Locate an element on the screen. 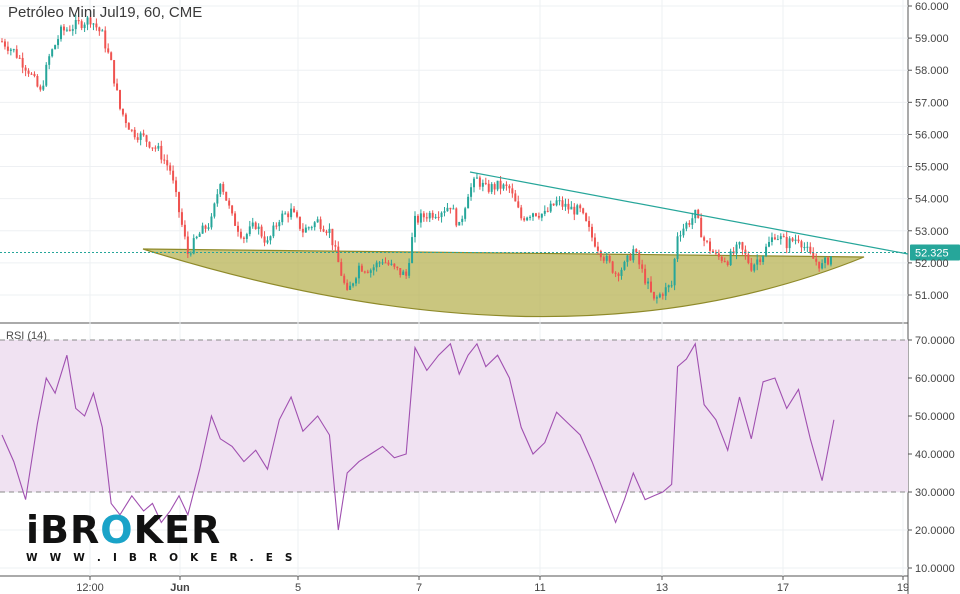 This screenshot has width=960, height=594. logo-wordmark: iBROKER is located at coordinates (161, 530).